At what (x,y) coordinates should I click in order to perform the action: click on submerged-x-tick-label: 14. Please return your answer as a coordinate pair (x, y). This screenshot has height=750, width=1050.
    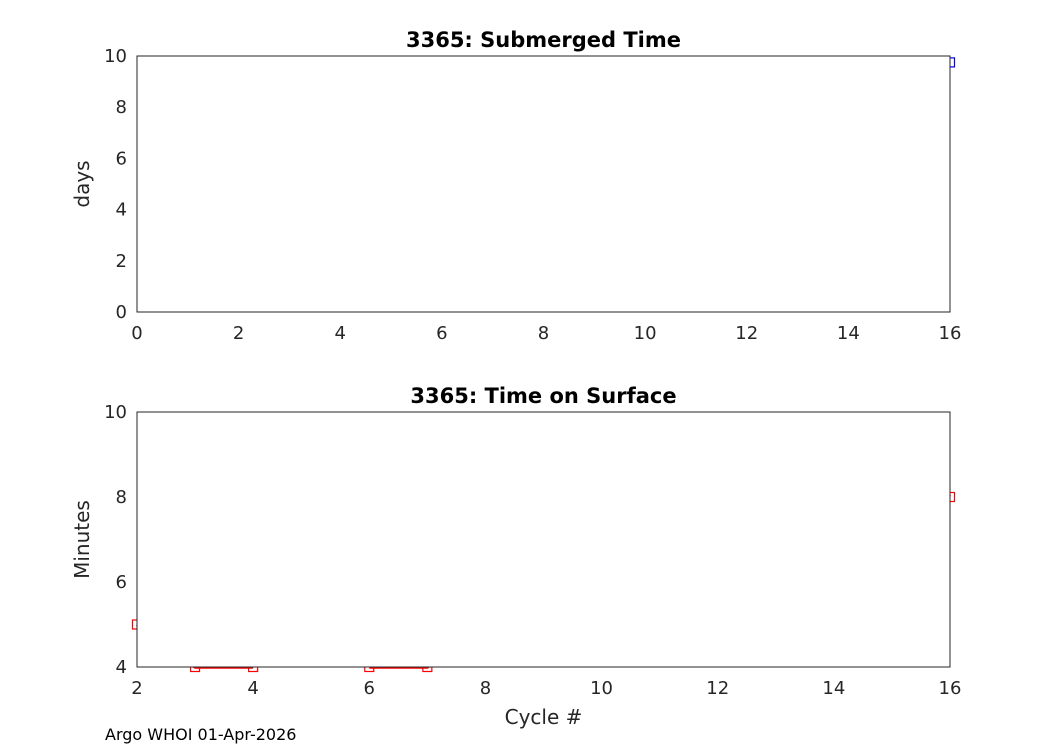
    Looking at the image, I should click on (848, 333).